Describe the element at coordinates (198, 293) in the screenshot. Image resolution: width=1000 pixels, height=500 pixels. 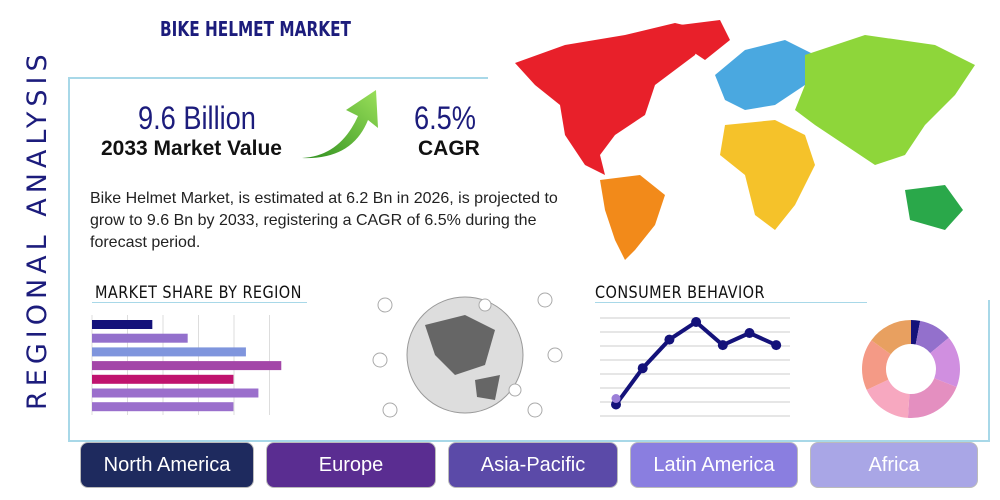
I see `market-share-title: MARKET SHARE BY REGION` at that location.